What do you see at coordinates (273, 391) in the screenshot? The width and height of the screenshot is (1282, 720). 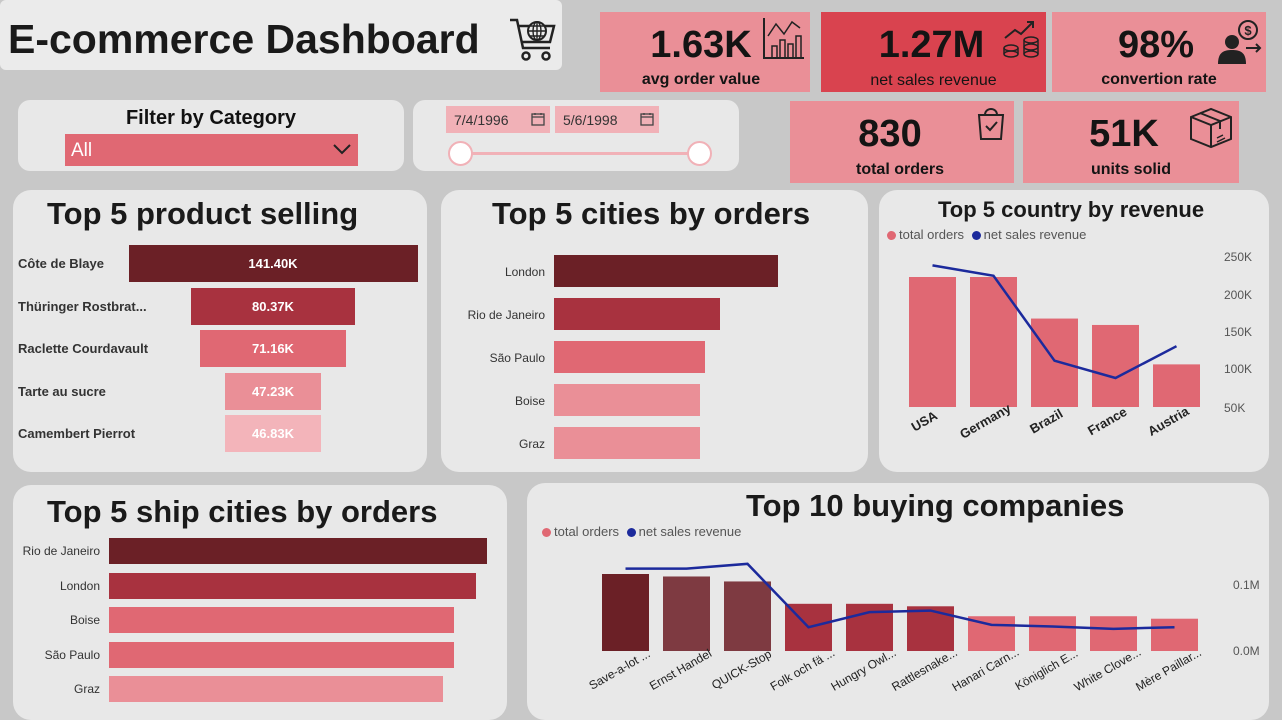 I see `data-label: 47.23K` at bounding box center [273, 391].